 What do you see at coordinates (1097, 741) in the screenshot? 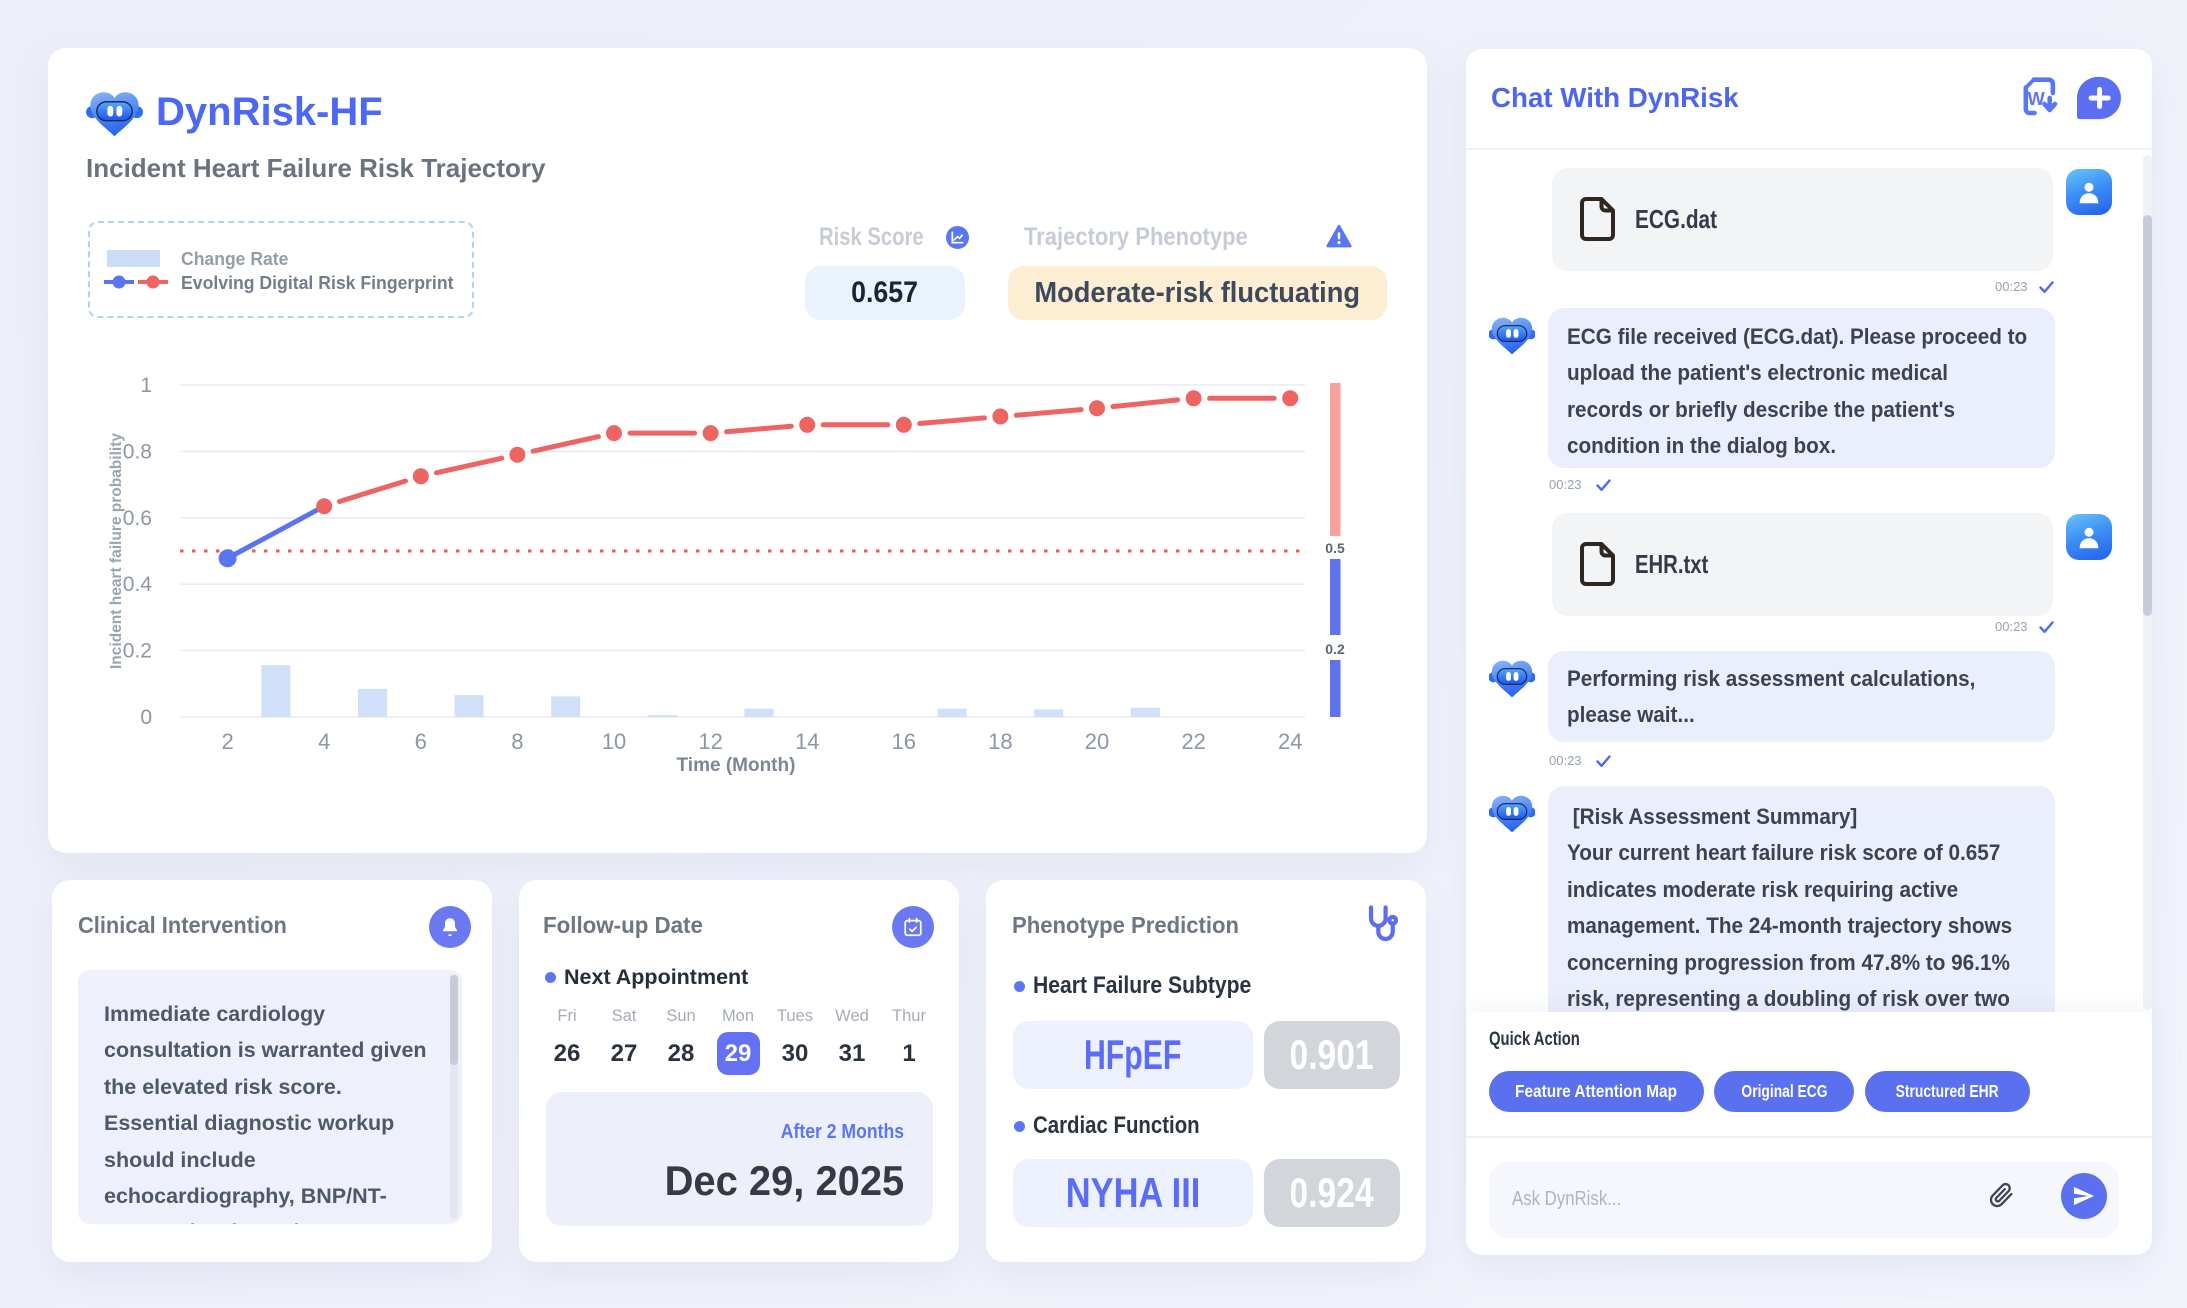
I see `svg-text: 20` at bounding box center [1097, 741].